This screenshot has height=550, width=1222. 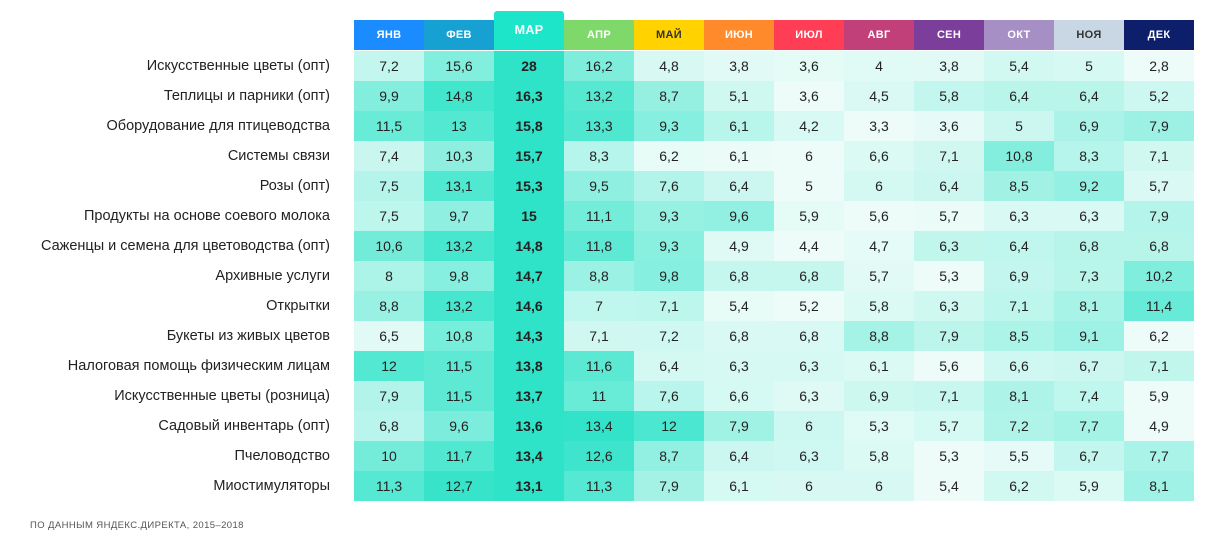 What do you see at coordinates (389, 246) in the screenshot?
I see `heatmap-cell: 10,6` at bounding box center [389, 246].